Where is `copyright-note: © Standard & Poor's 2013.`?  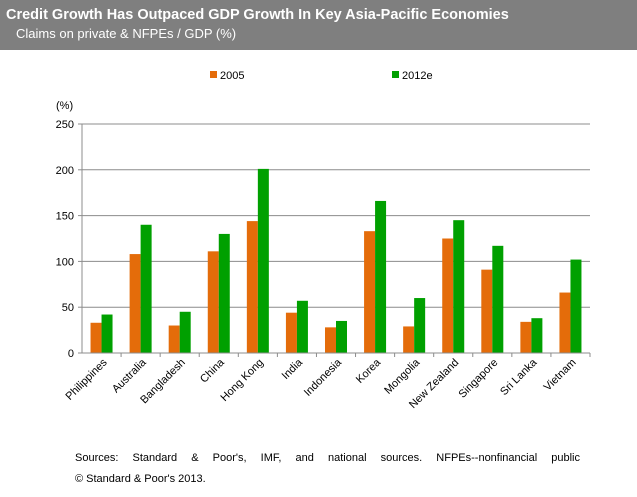 copyright-note: © Standard & Poor's 2013. is located at coordinates (140, 479).